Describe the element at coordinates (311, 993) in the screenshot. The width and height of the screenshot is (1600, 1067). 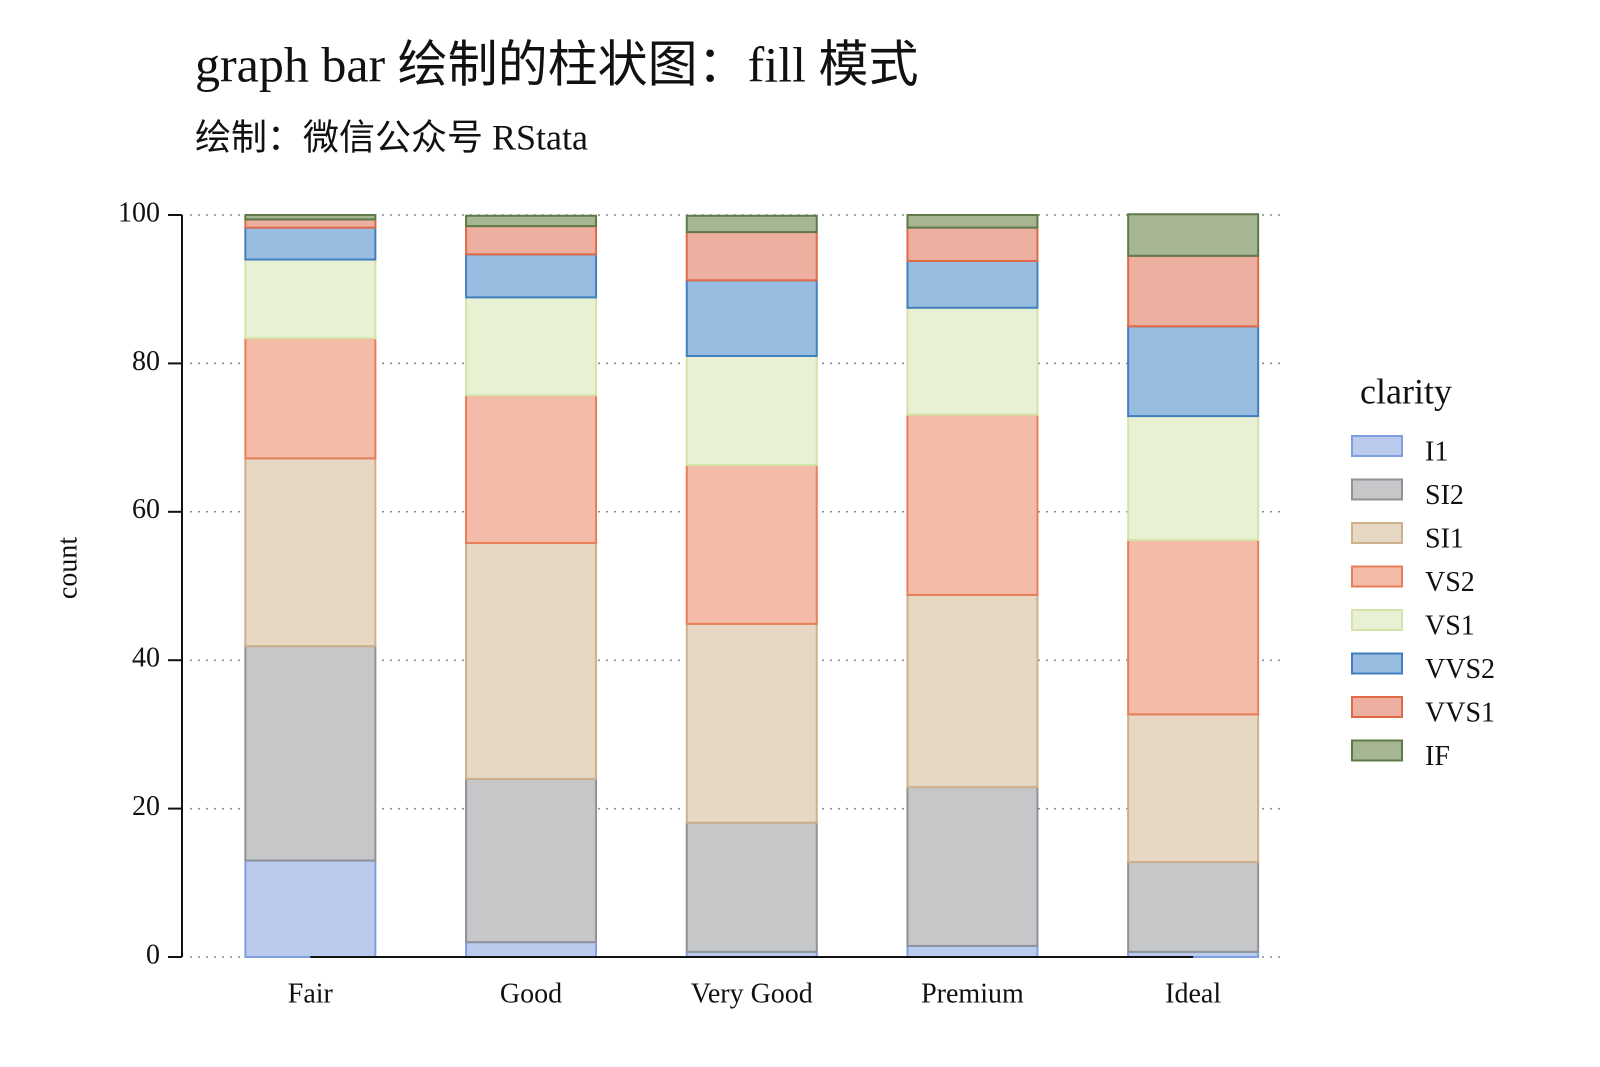
I see `x-tick-label: Fair` at that location.